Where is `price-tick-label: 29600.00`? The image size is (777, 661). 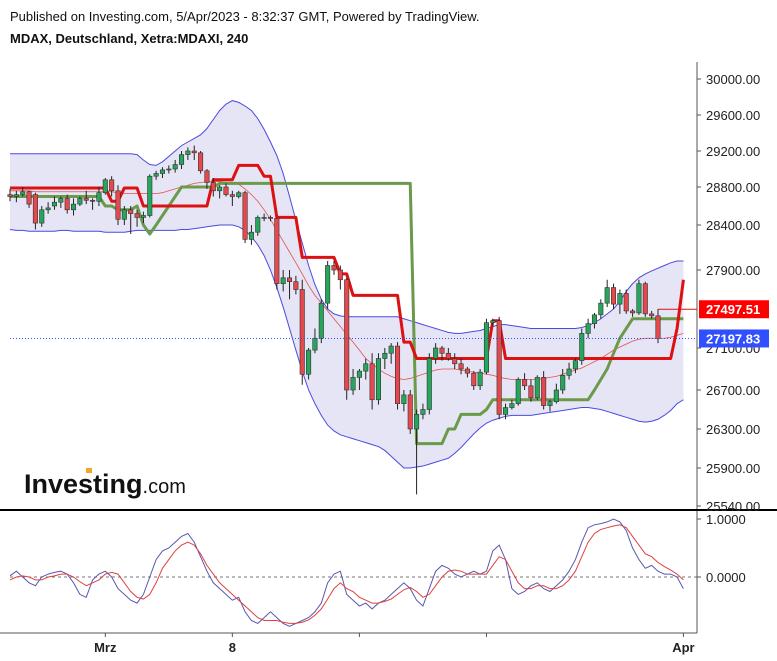
price-tick-label: 29600.00 is located at coordinates (733, 115).